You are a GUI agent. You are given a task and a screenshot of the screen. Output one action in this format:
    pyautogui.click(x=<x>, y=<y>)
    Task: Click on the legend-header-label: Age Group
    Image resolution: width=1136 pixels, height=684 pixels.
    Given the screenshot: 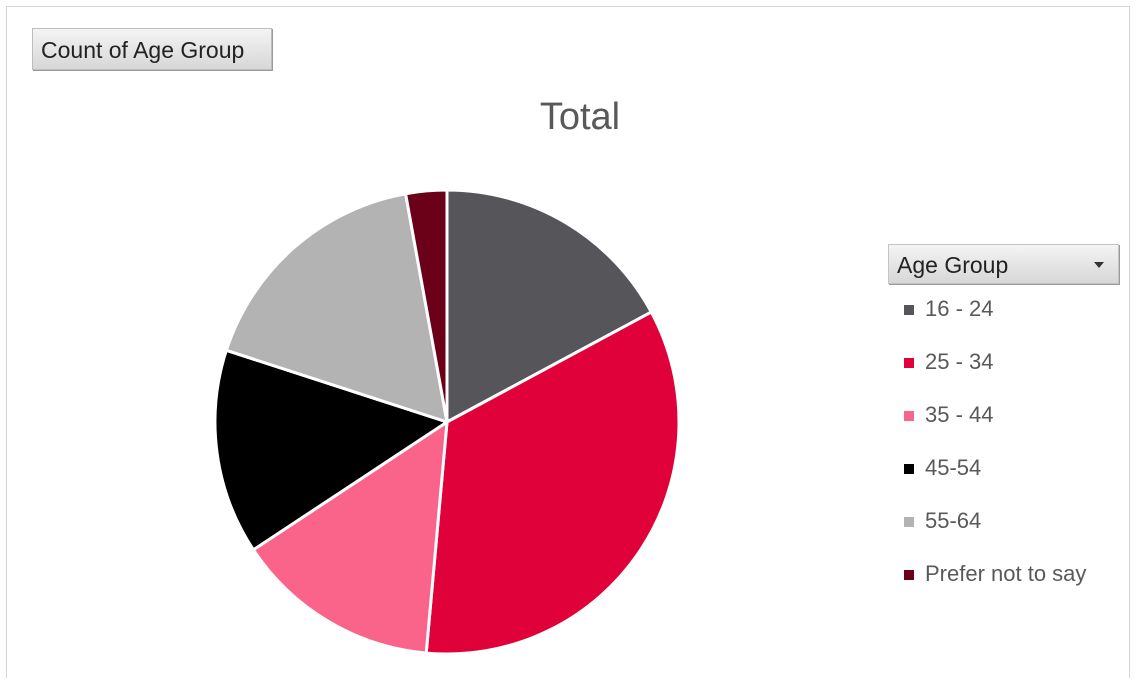 What is the action you would take?
    pyautogui.click(x=953, y=265)
    